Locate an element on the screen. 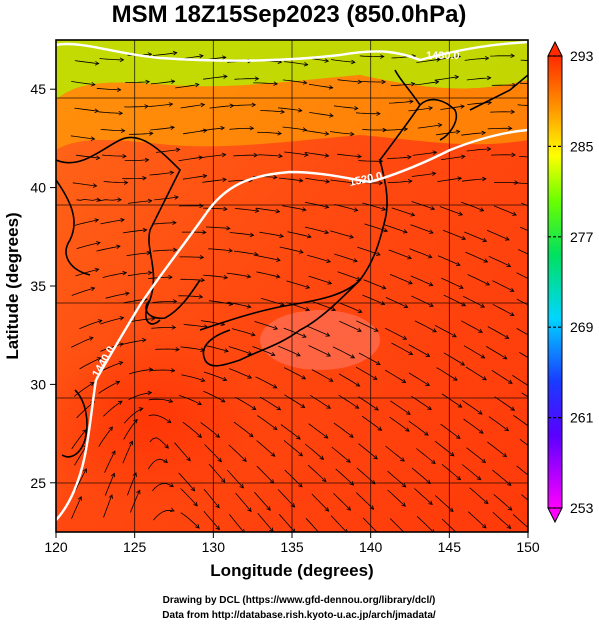  x-tick-label: 145 is located at coordinates (450, 547).